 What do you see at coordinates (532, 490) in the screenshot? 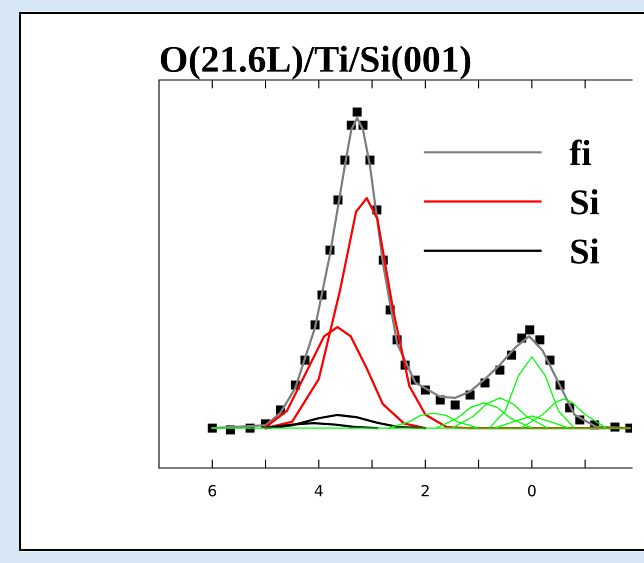
I see `x-tick-label: 0` at bounding box center [532, 490].